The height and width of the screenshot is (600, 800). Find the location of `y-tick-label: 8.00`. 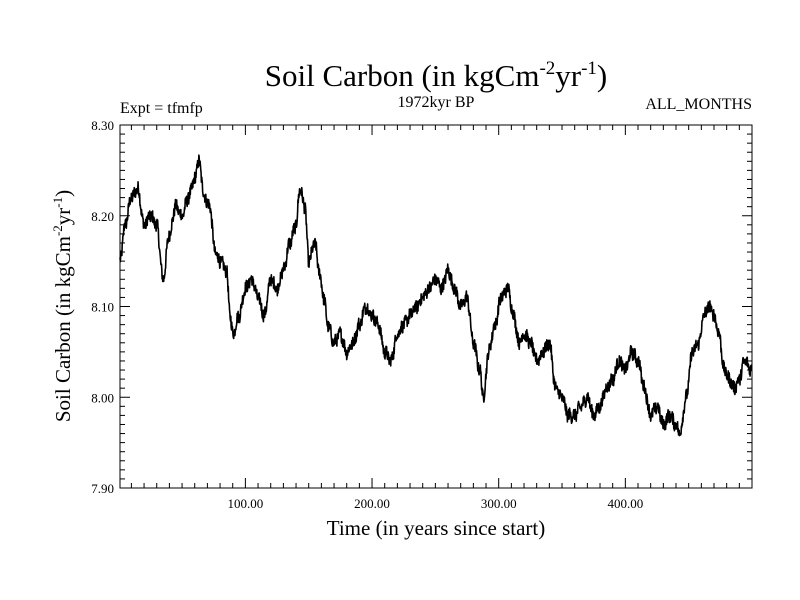

y-tick-label: 8.00 is located at coordinates (102, 397).